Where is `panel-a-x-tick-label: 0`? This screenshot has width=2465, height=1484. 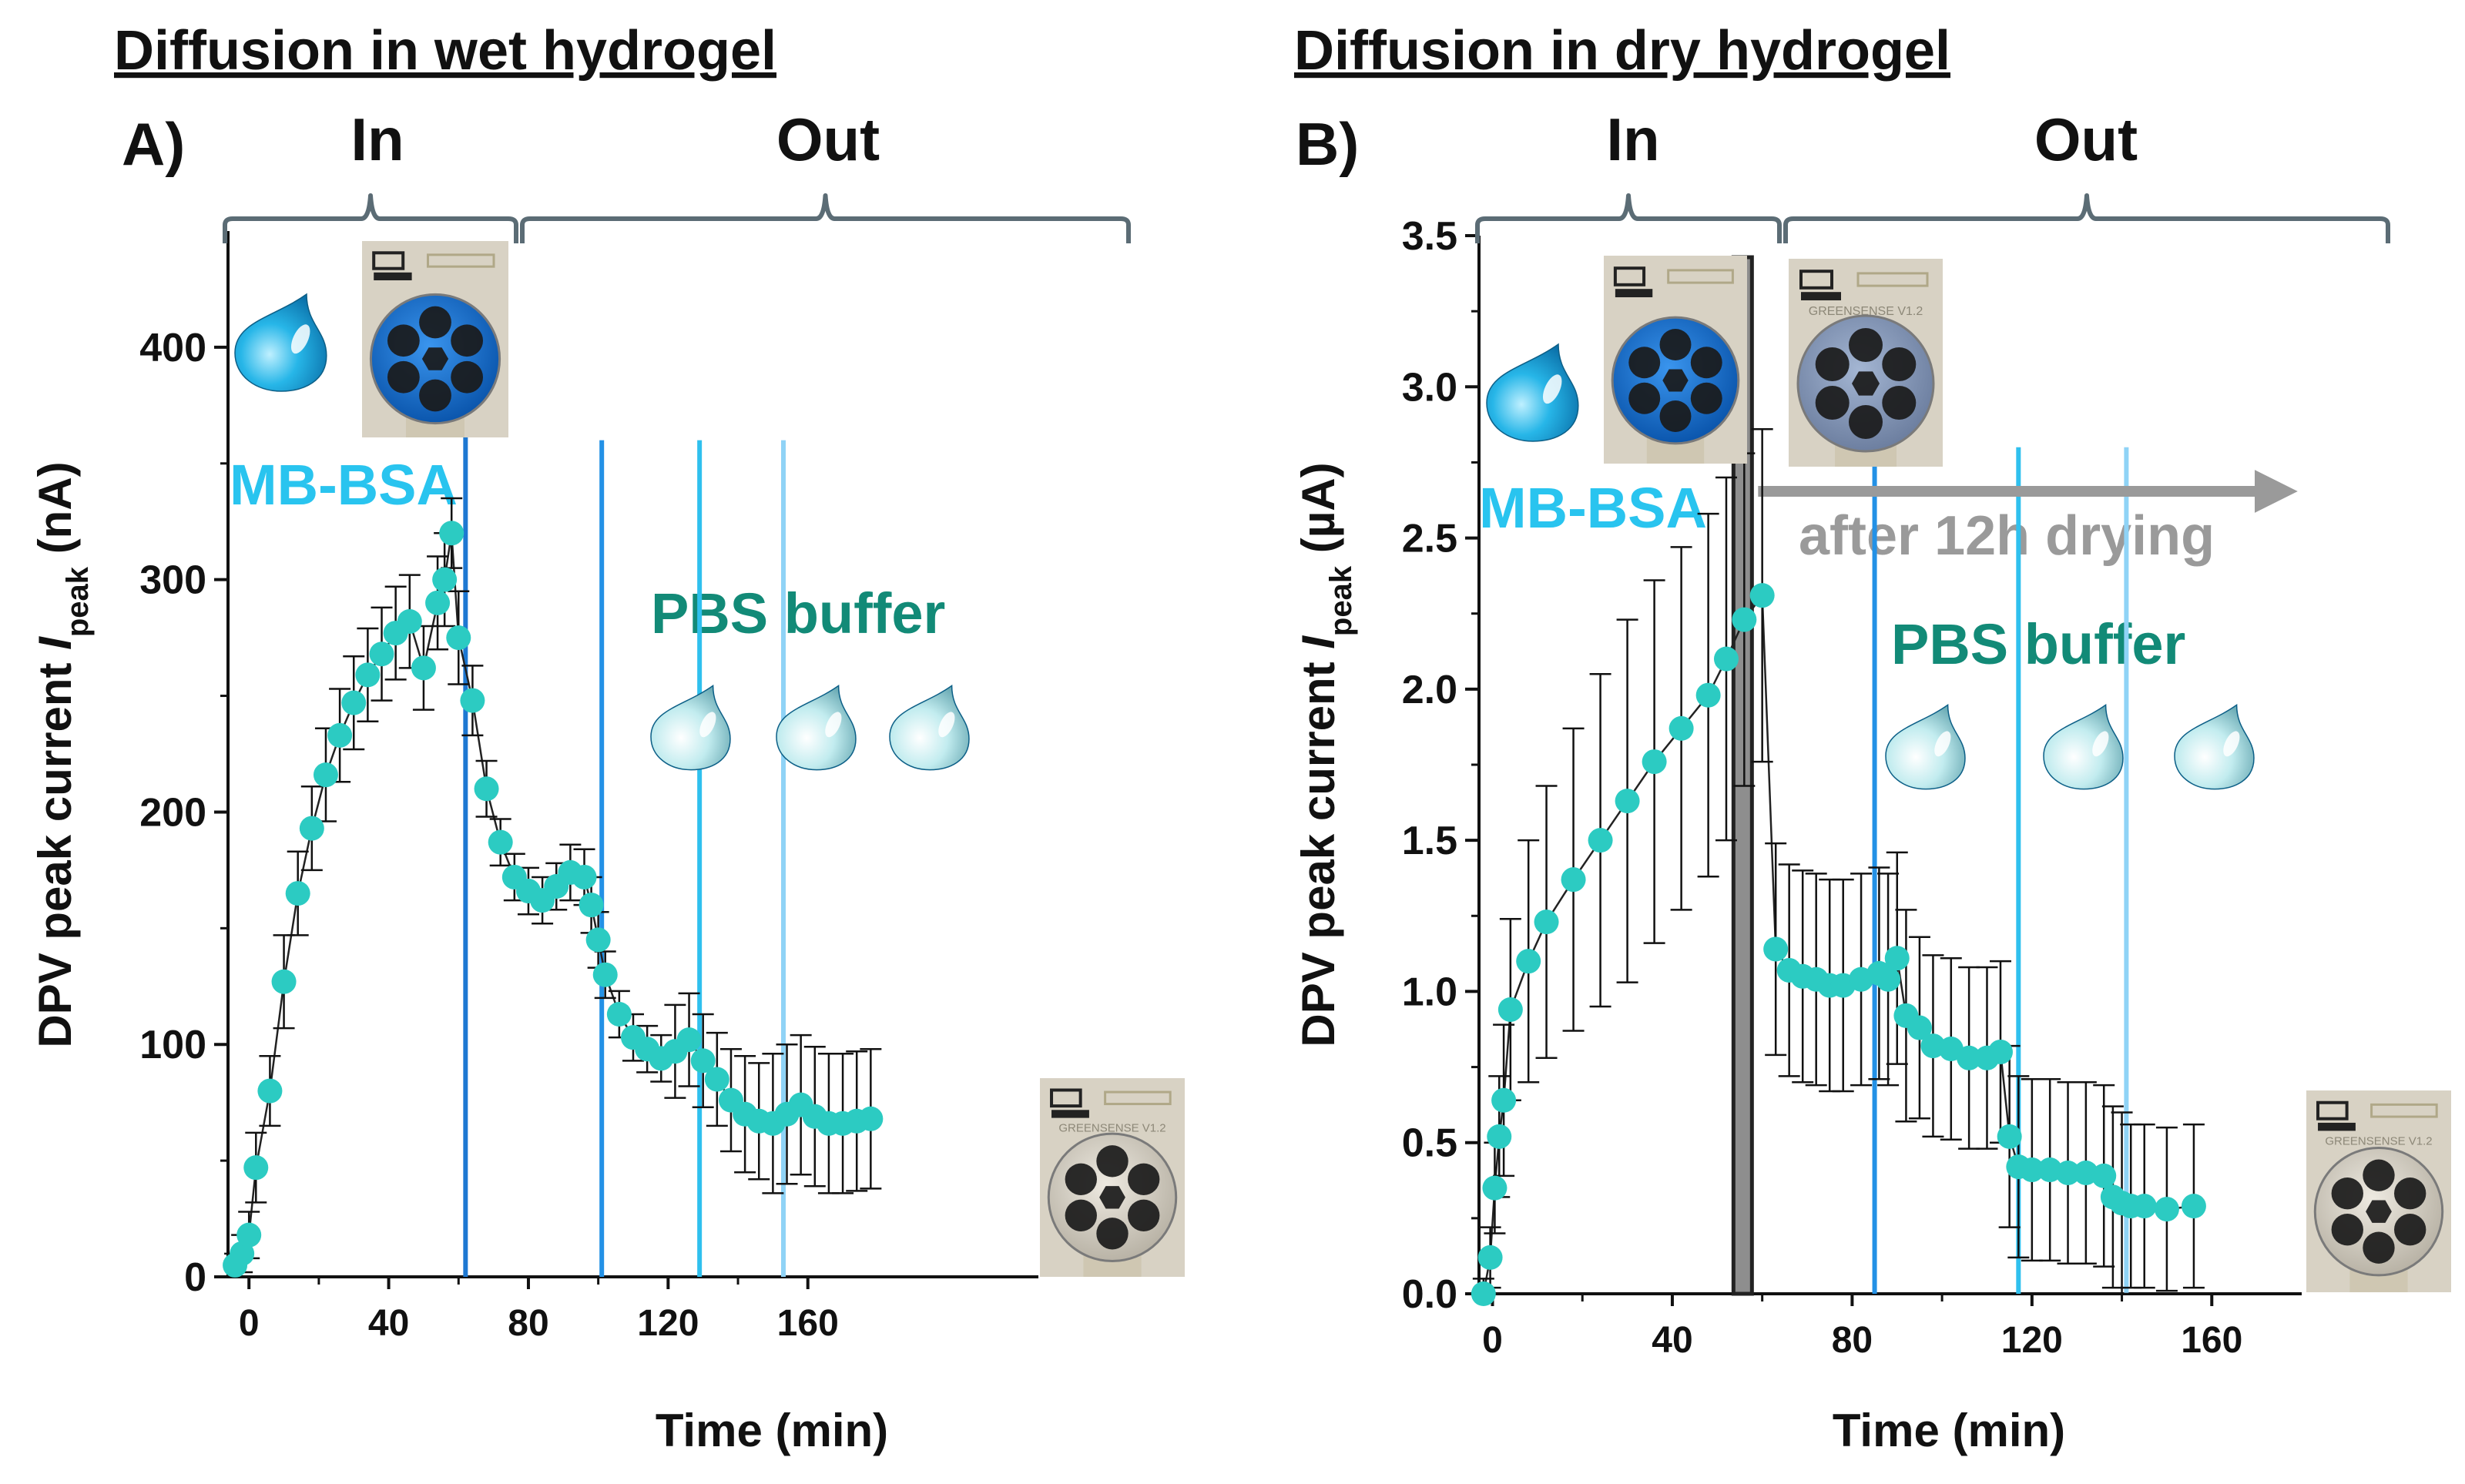
panel-a-x-tick-label: 0 is located at coordinates (249, 1323).